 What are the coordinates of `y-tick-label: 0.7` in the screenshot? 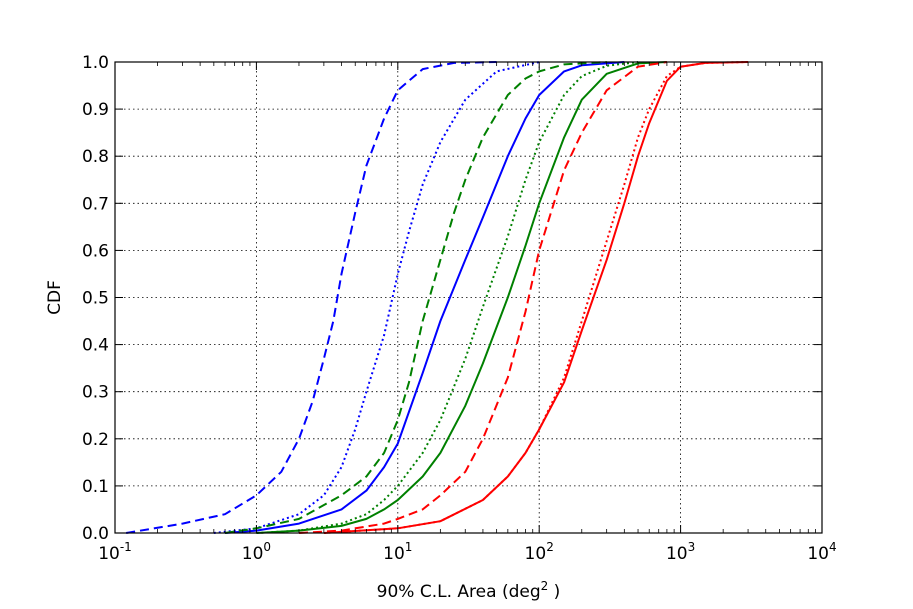 It's located at (95, 204).